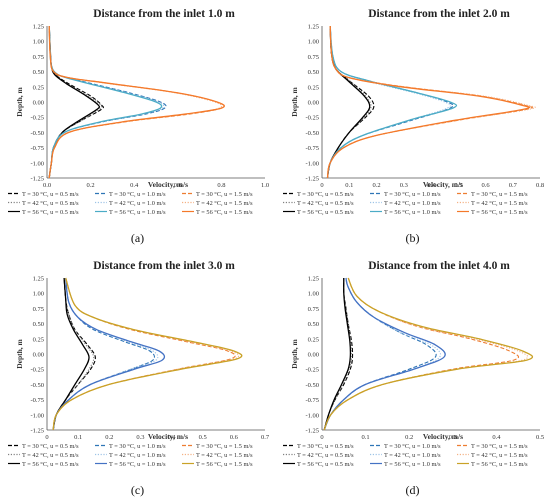 The width and height of the screenshot is (550, 504). Describe the element at coordinates (137, 238) in the screenshot. I see `panel-label: (a)` at that location.